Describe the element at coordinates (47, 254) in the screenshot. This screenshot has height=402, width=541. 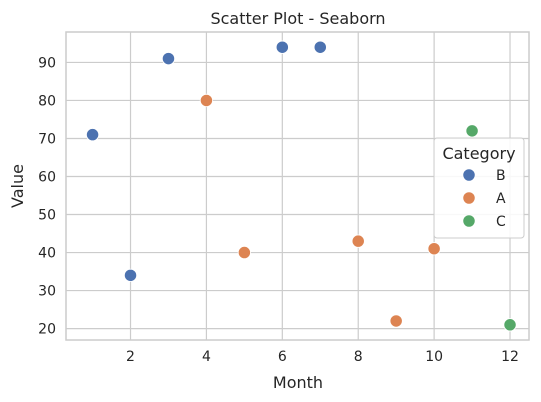
I see `y-tick-label: 40` at that location.